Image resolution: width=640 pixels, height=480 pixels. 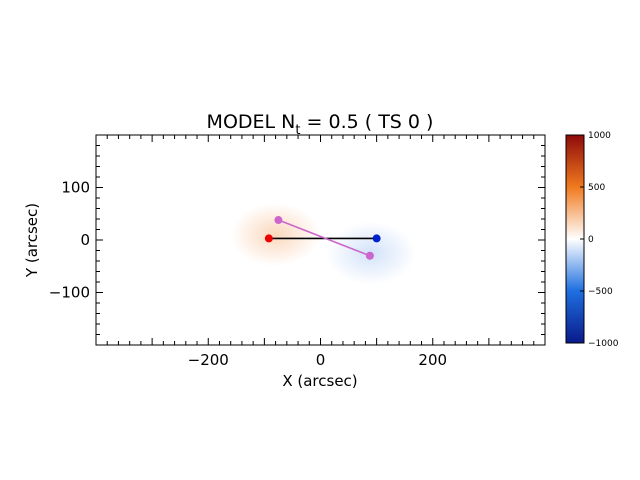 I want to click on colorbar-tick-label: −1000, so click(x=603, y=344).